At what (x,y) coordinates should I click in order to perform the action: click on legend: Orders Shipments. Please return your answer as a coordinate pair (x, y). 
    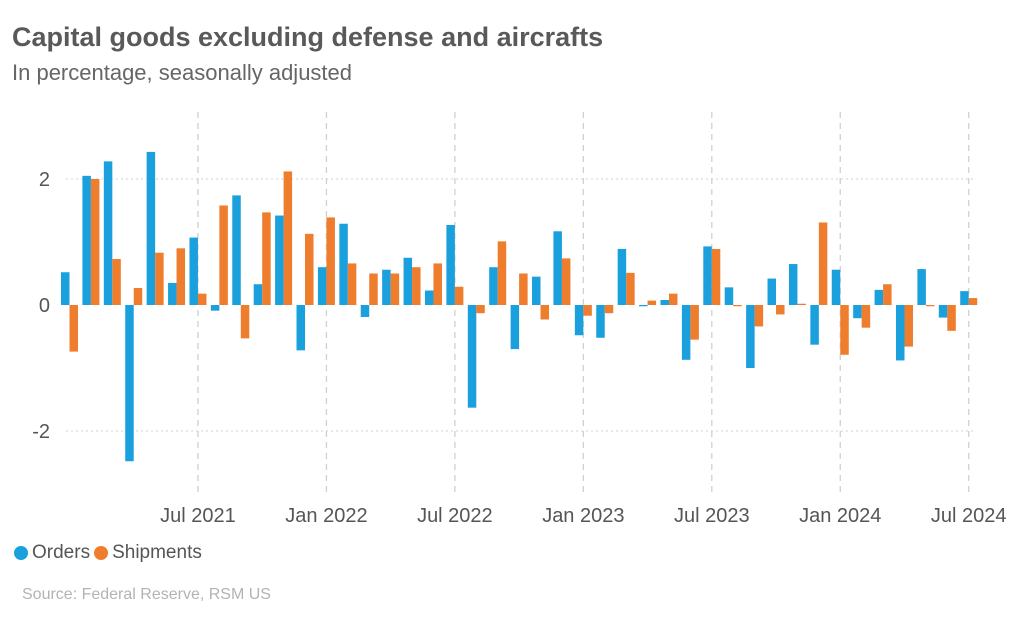
    Looking at the image, I should click on (110, 553).